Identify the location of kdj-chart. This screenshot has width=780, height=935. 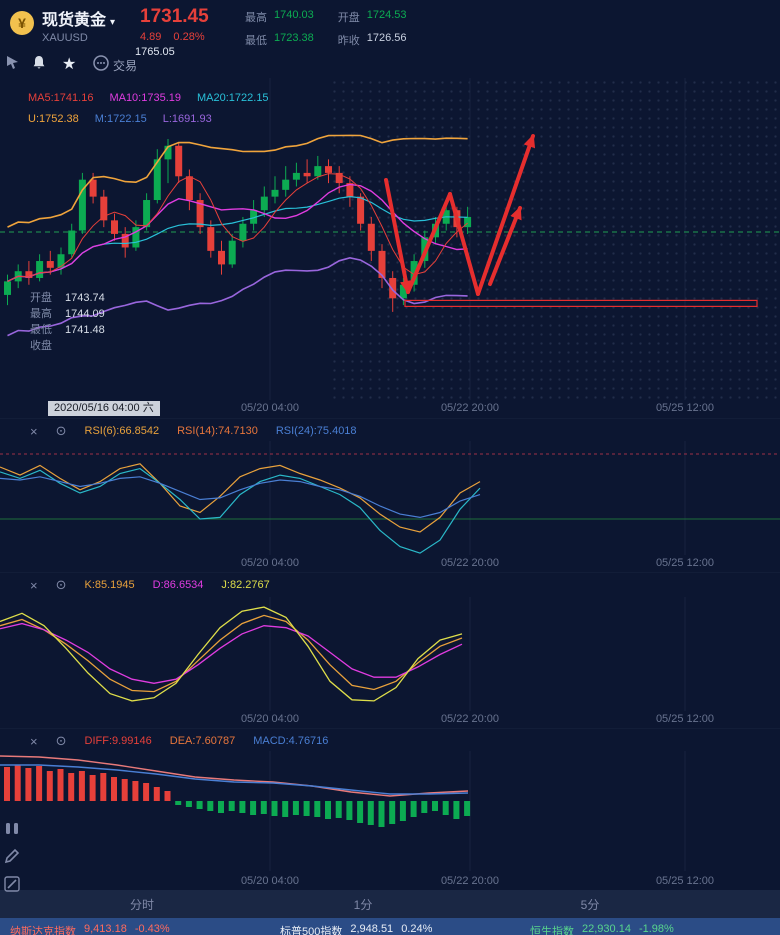
(390, 654).